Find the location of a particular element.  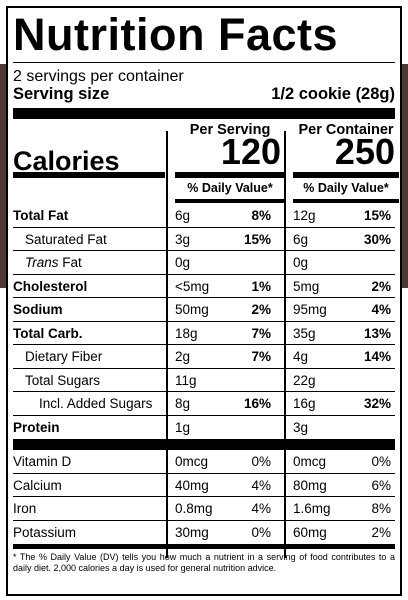

nutrient-name: Cholesterol is located at coordinates (50, 286).